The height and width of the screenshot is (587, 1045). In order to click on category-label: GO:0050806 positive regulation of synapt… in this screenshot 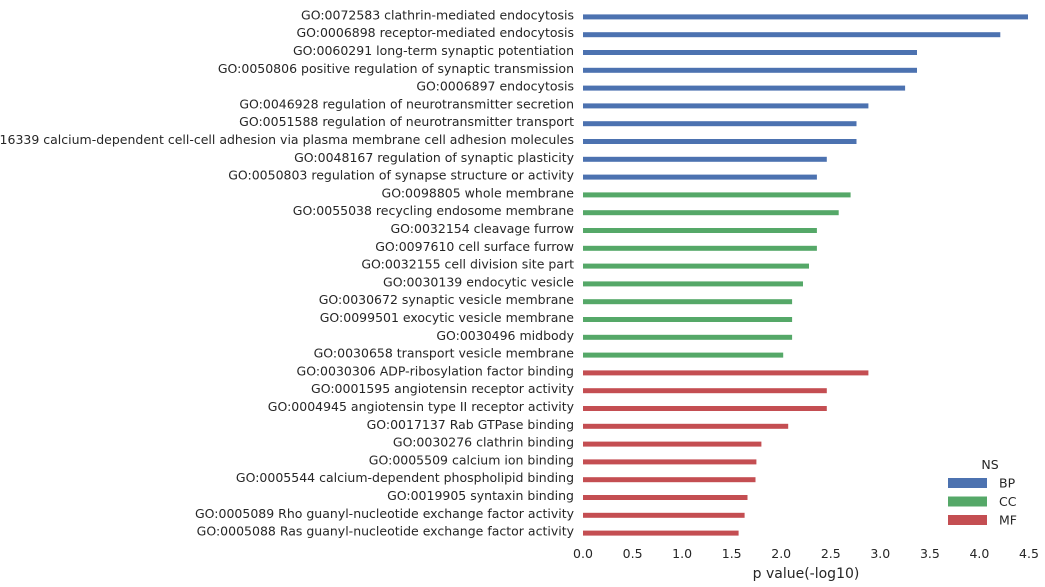, I will do `click(396, 68)`.